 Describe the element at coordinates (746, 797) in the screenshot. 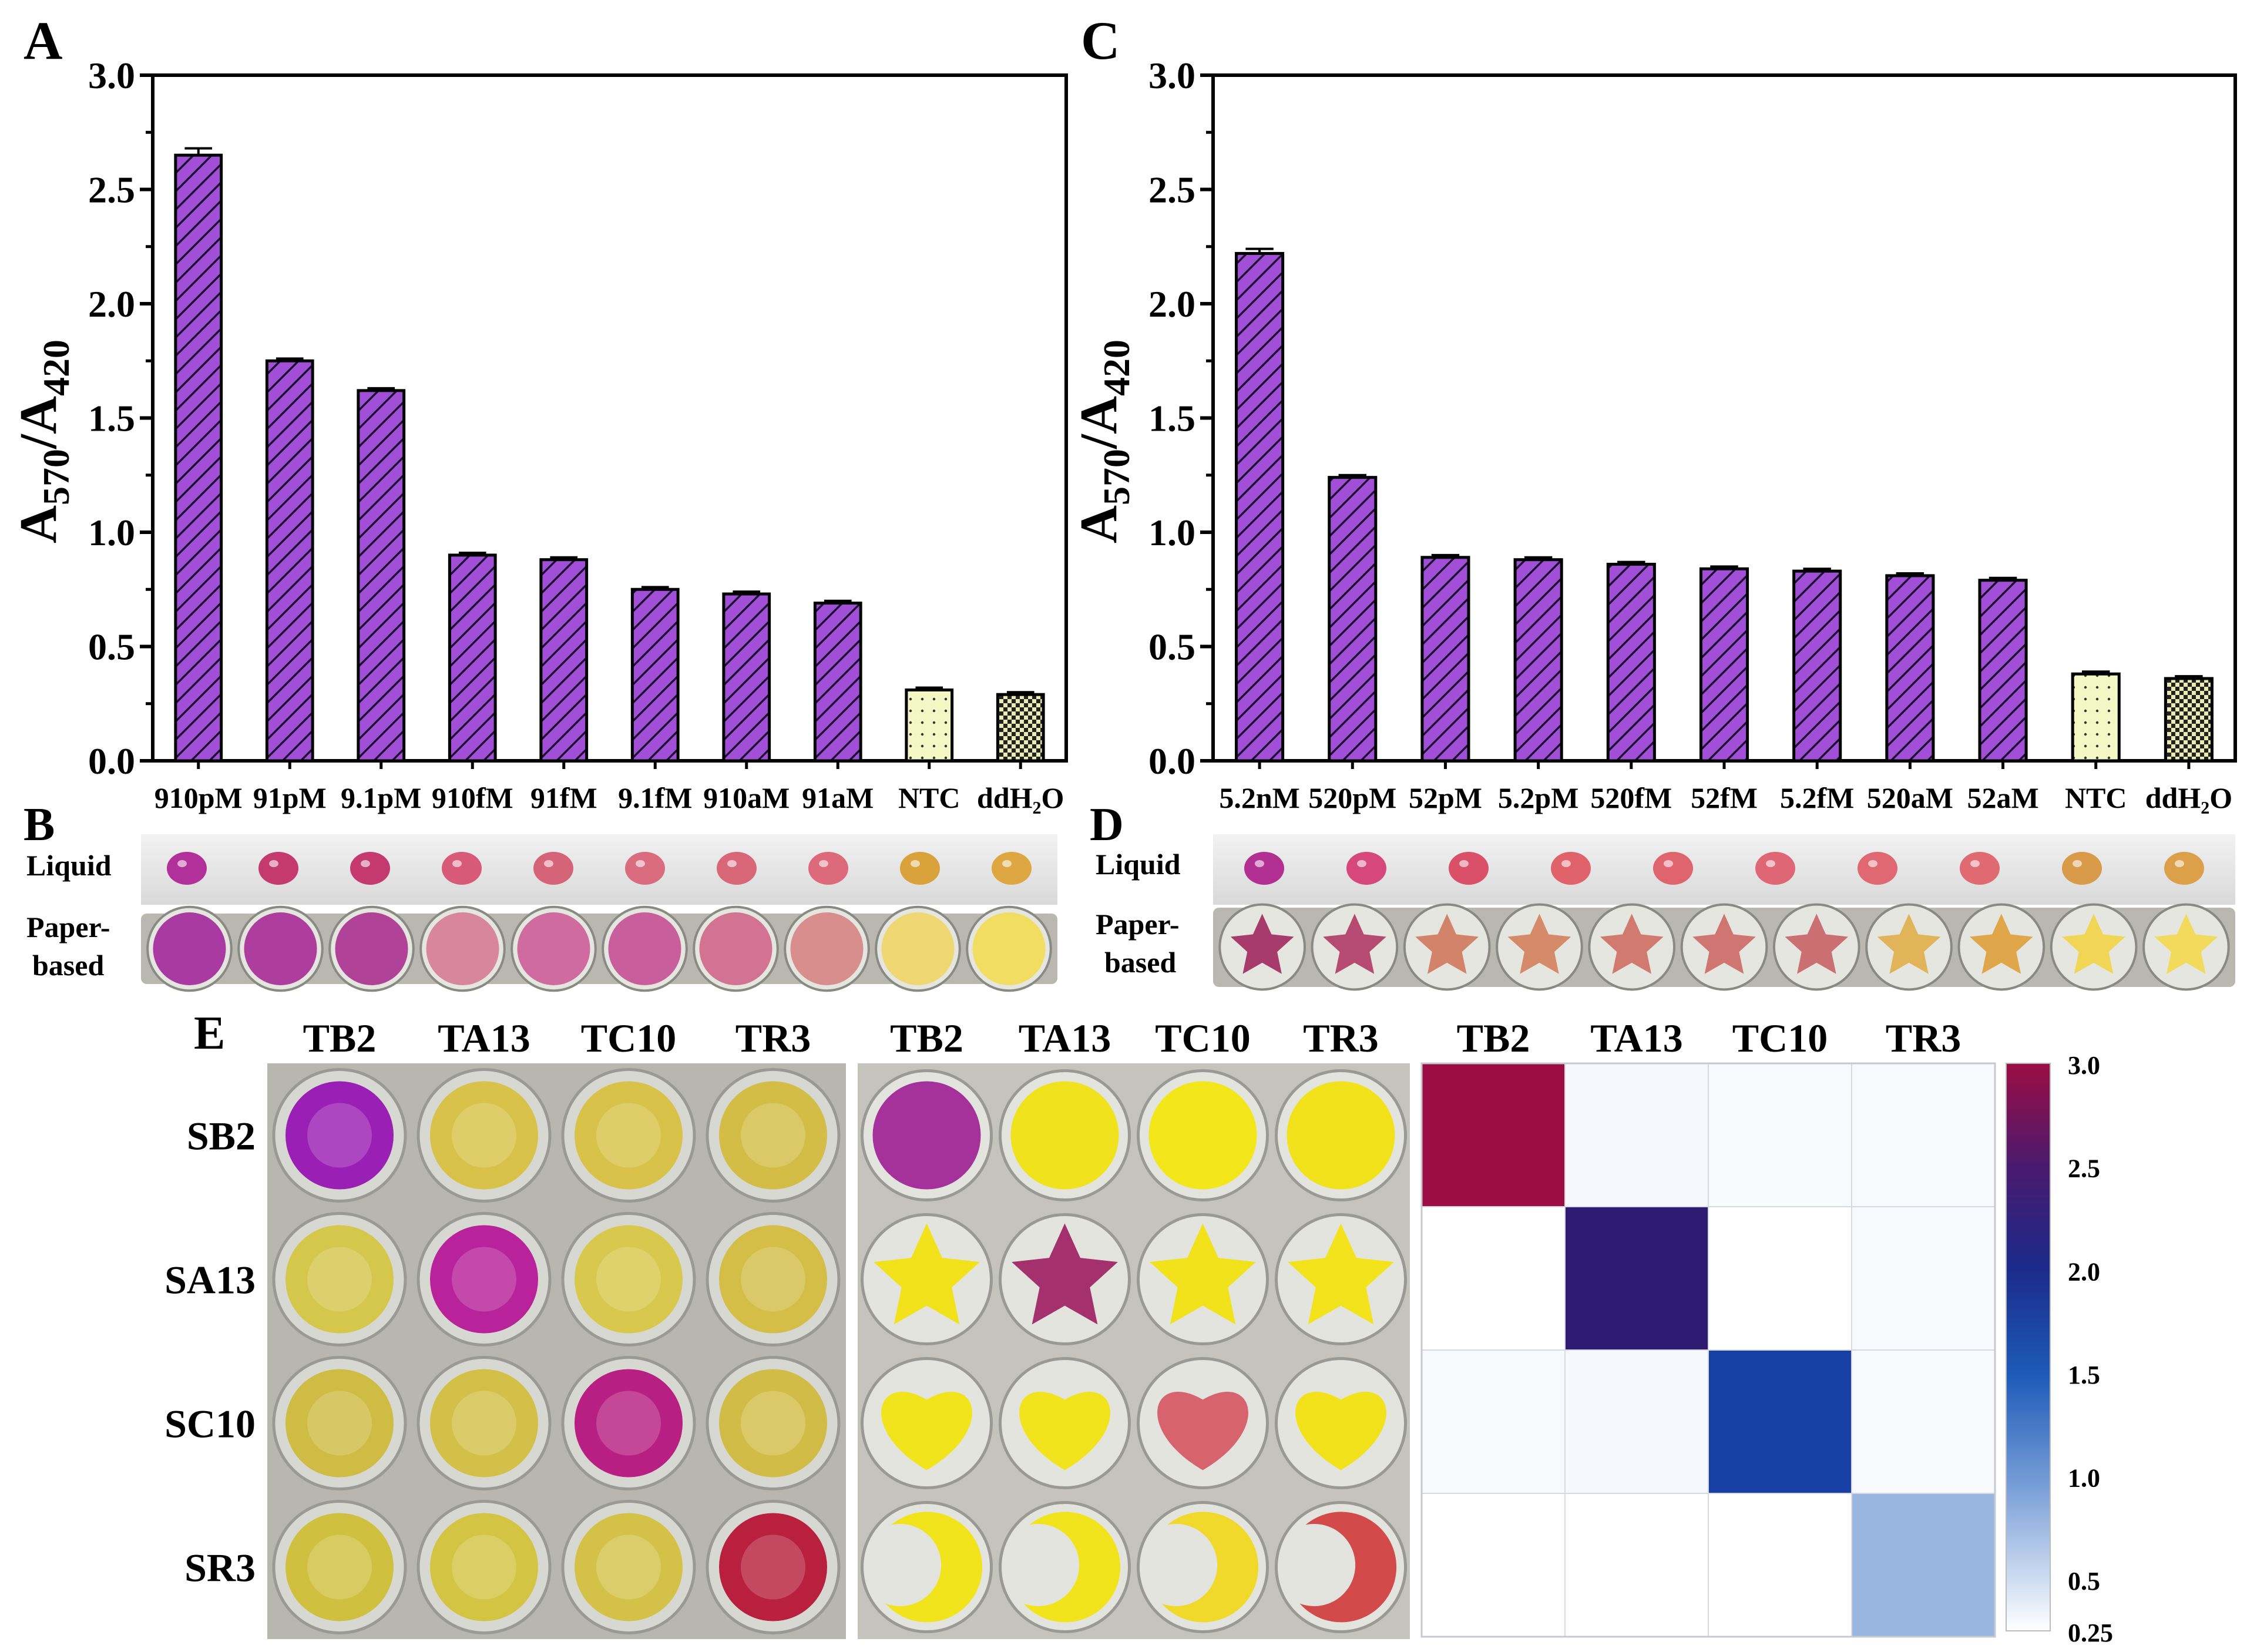

I see `x-tick-label: 910aM` at that location.